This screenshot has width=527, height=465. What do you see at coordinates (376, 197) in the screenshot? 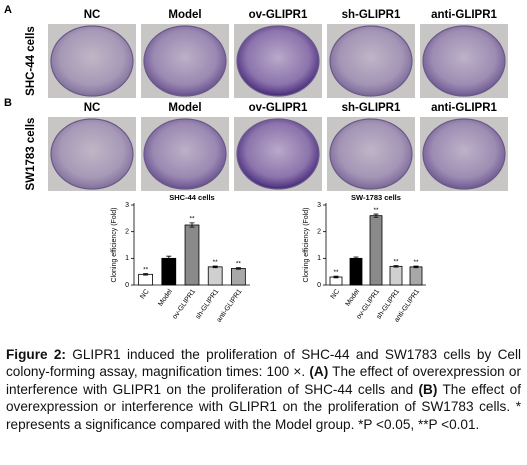
I see `chart-title: SW-1783 cells` at bounding box center [376, 197].